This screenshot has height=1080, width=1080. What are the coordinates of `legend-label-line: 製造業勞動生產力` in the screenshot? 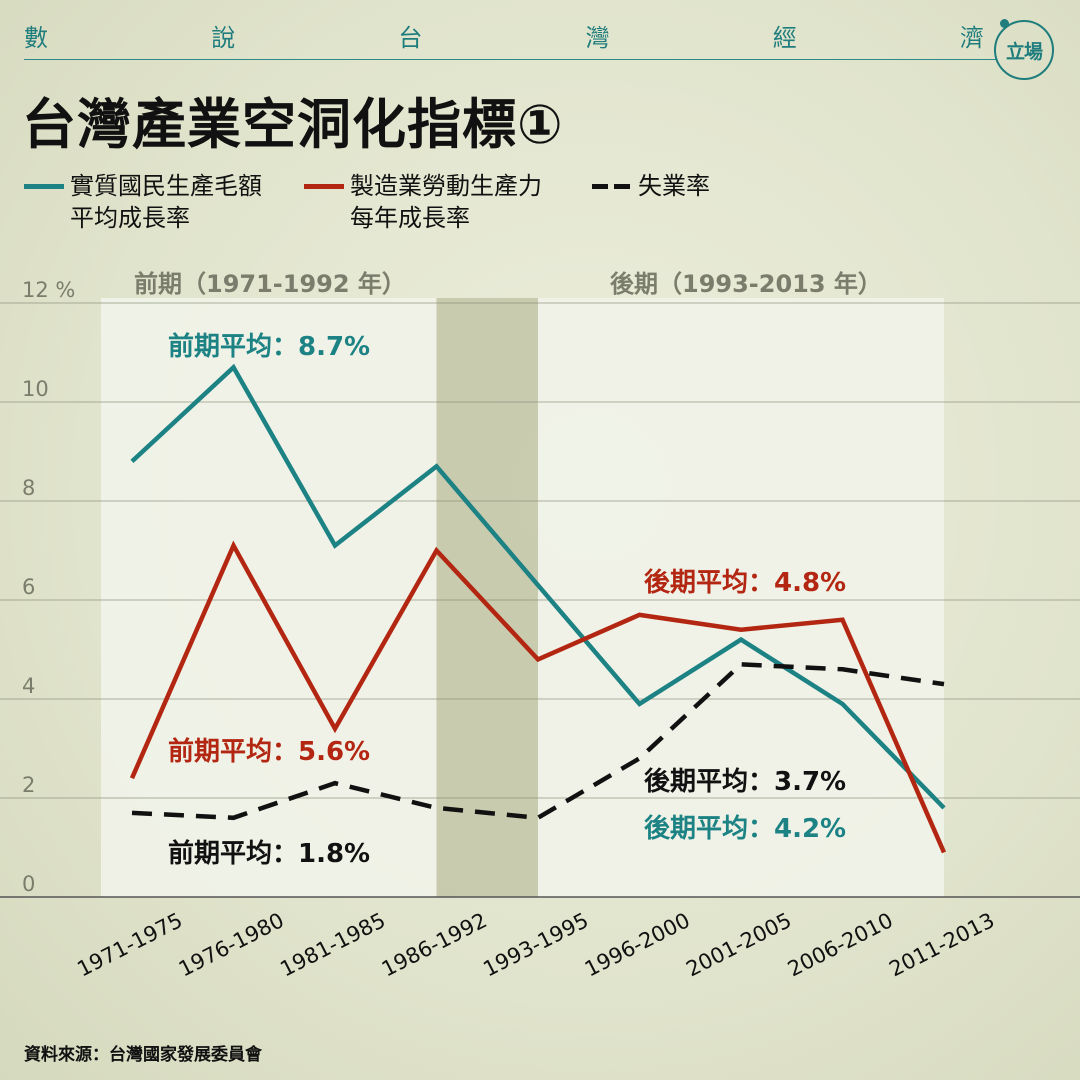 It's located at (446, 186).